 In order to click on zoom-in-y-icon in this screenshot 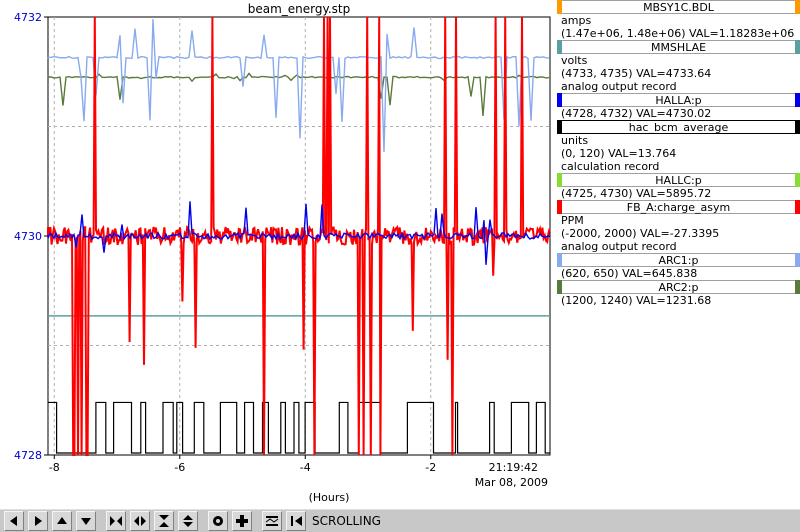, I will do `click(164, 521)`.